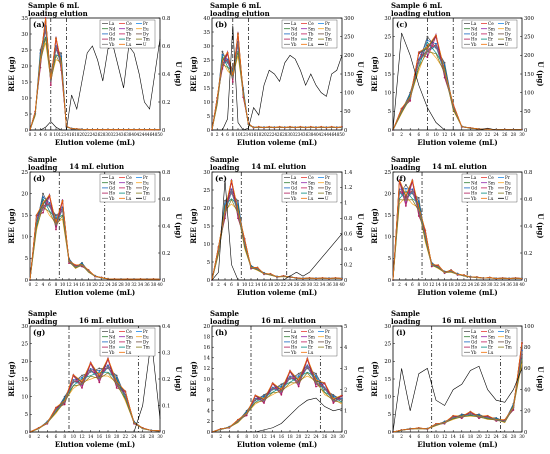 This screenshot has height=454, width=550. Describe the element at coordinates (527, 390) in the screenshot. I see `y2-tick-label: 40` at that location.